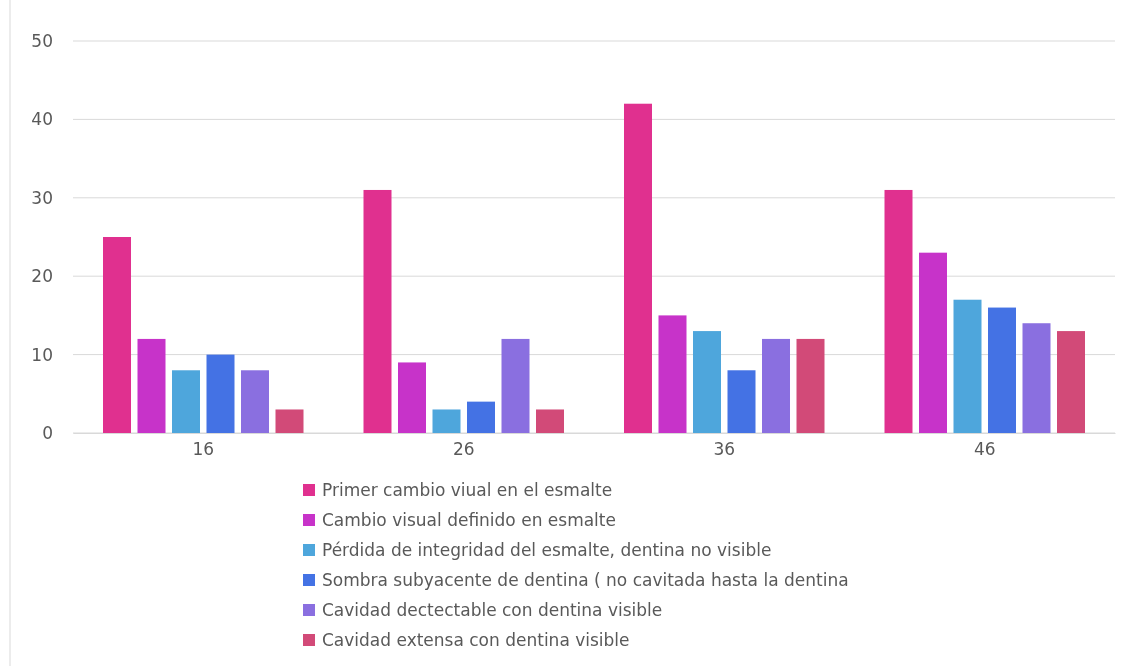 This screenshot has width=1131, height=666. Describe the element at coordinates (547, 550) in the screenshot. I see `legend-label: Pérdida de integridad del esmalte, dentina no visible` at that location.